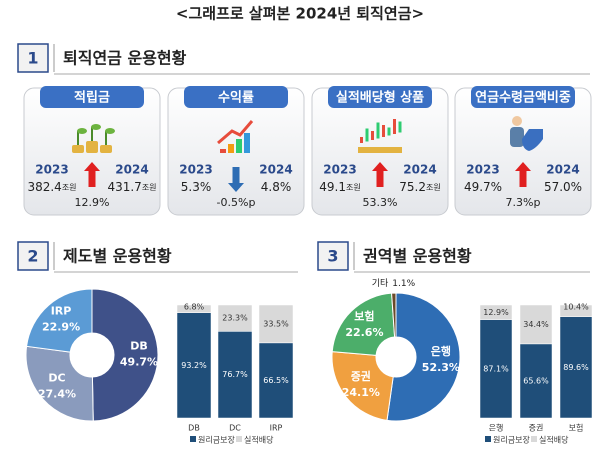 This screenshot has height=449, width=600. What do you see at coordinates (517, 137) in the screenshot?
I see `body` at bounding box center [517, 137].